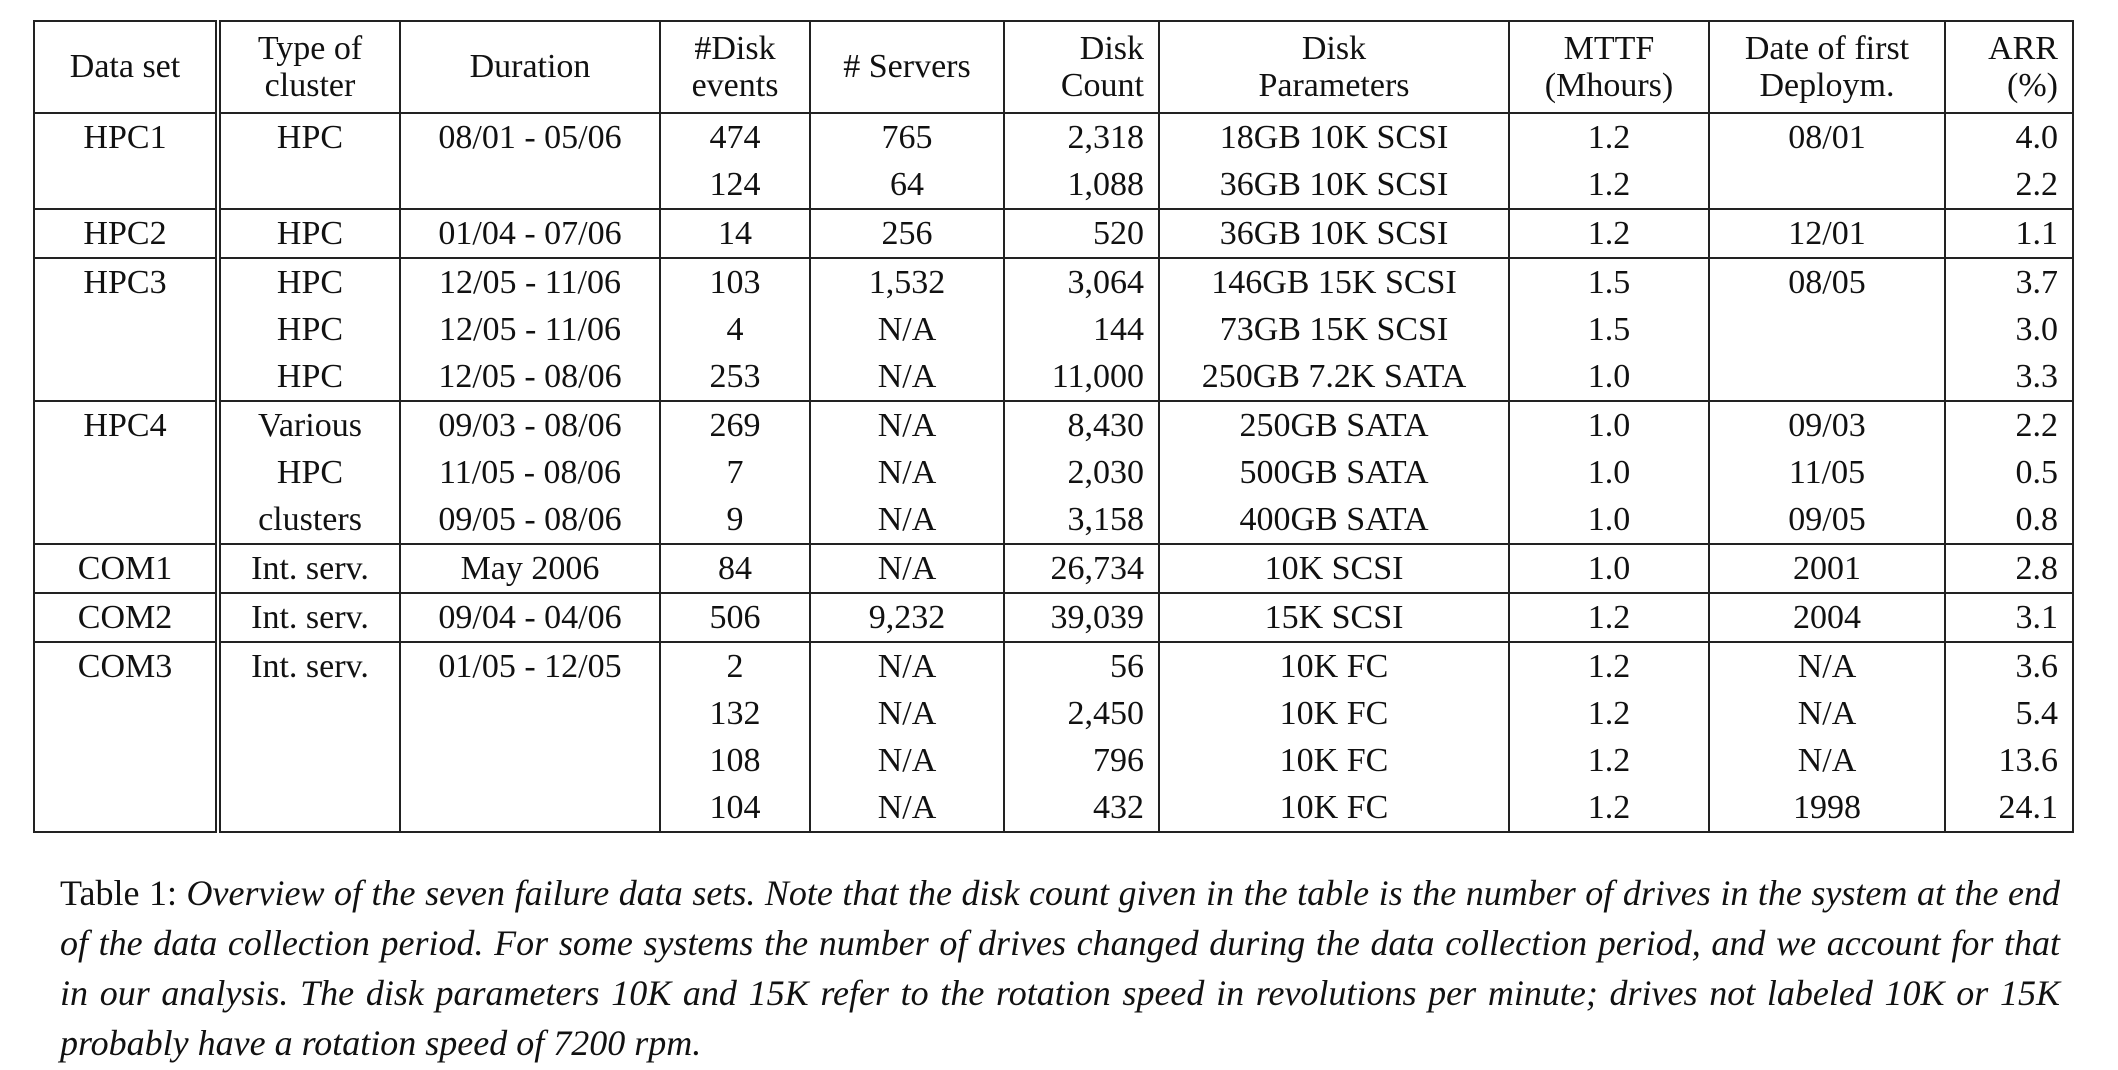 Image resolution: width=2118 pixels, height=1070 pixels. What do you see at coordinates (1827, 185) in the screenshot?
I see `cell-first-deployment` at bounding box center [1827, 185].